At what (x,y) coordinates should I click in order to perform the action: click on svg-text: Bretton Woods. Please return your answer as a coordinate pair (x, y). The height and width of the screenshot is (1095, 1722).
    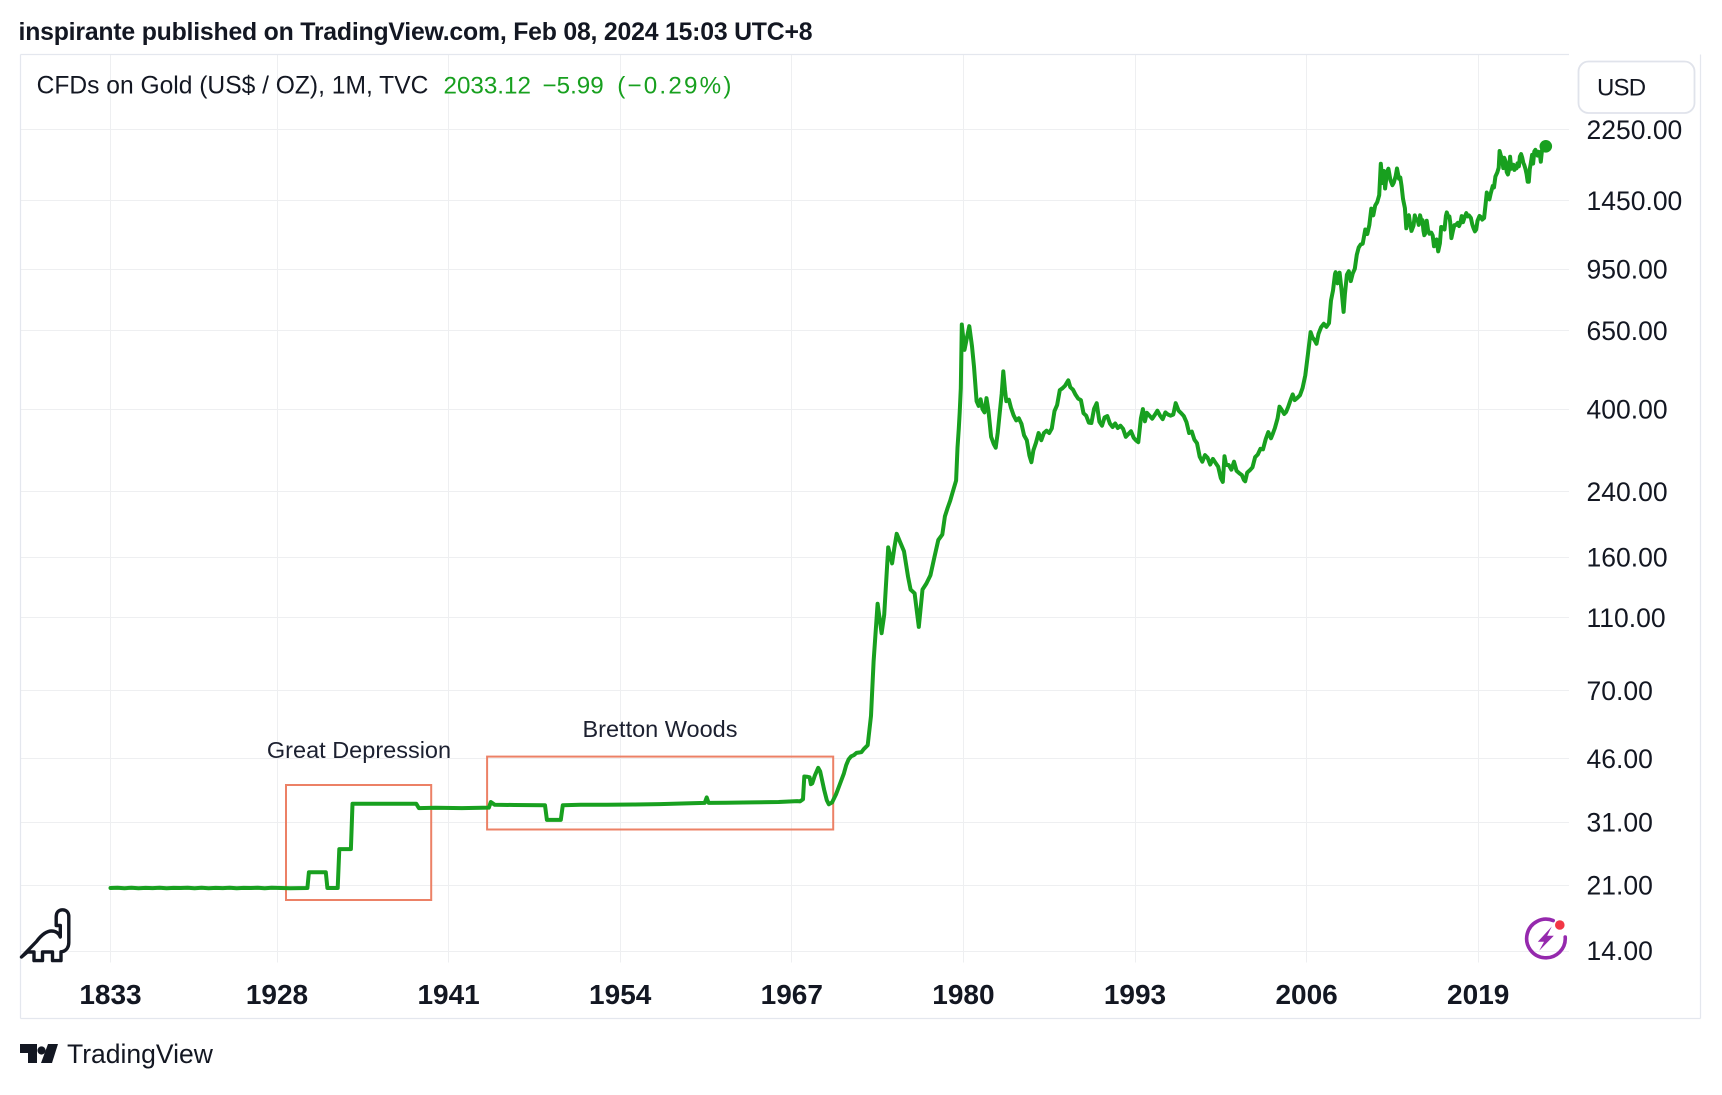
    Looking at the image, I should click on (659, 729).